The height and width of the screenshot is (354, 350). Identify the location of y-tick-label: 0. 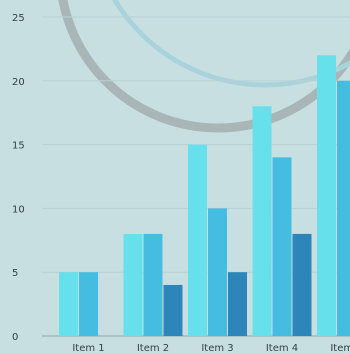
(15, 337).